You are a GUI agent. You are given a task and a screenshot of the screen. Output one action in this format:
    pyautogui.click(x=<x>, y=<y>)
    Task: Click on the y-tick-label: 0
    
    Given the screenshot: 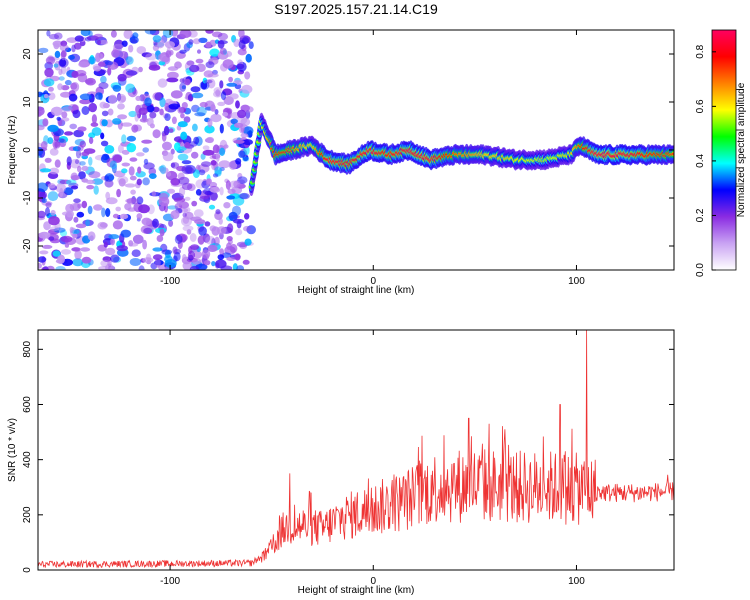 What is the action you would take?
    pyautogui.click(x=27, y=570)
    